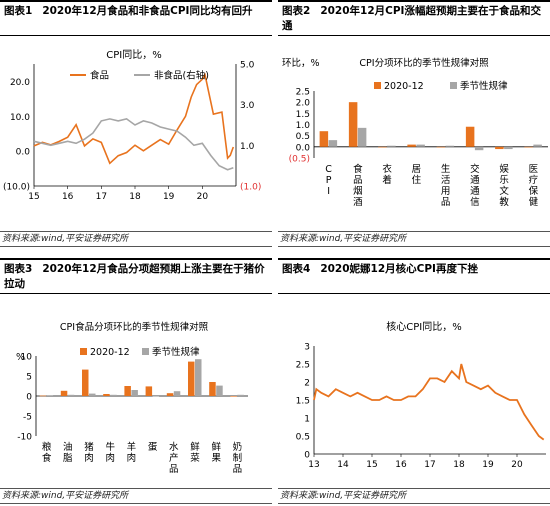 This screenshot has height=506, width=550. Describe the element at coordinates (110, 352) in the screenshot. I see `chart-3-legend-label: 2020-12` at that location.